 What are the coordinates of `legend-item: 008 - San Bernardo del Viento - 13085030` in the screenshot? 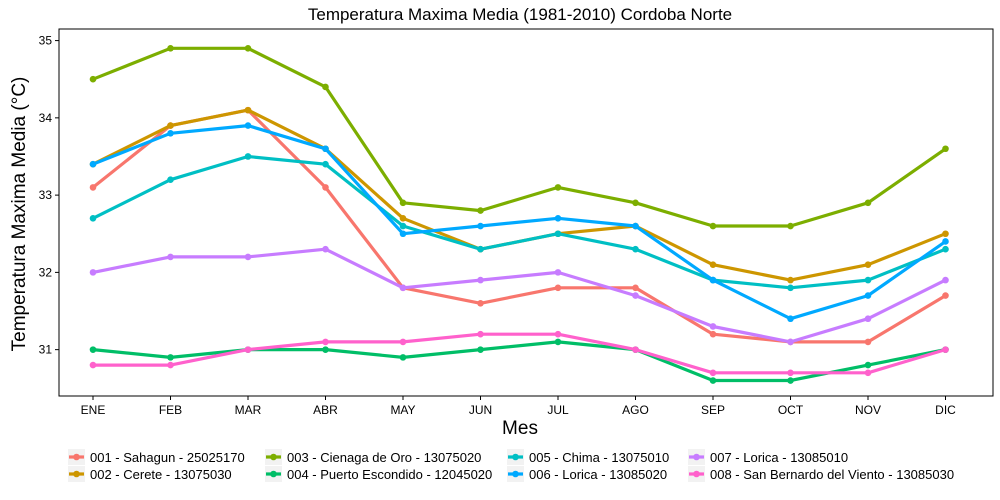 It's located at (821, 474).